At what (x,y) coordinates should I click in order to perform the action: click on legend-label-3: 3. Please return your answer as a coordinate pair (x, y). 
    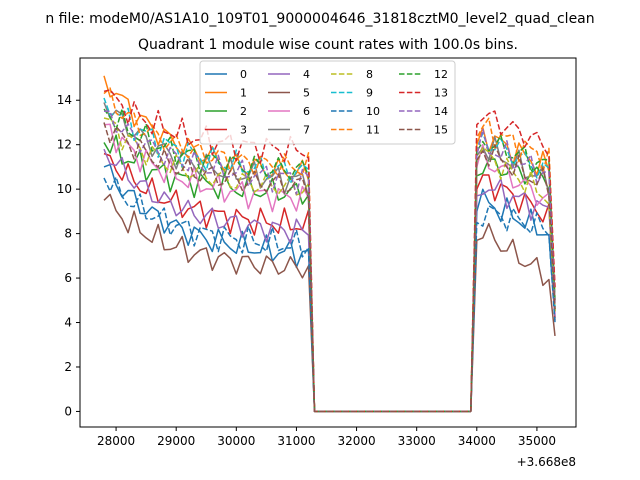
    Looking at the image, I should click on (243, 130).